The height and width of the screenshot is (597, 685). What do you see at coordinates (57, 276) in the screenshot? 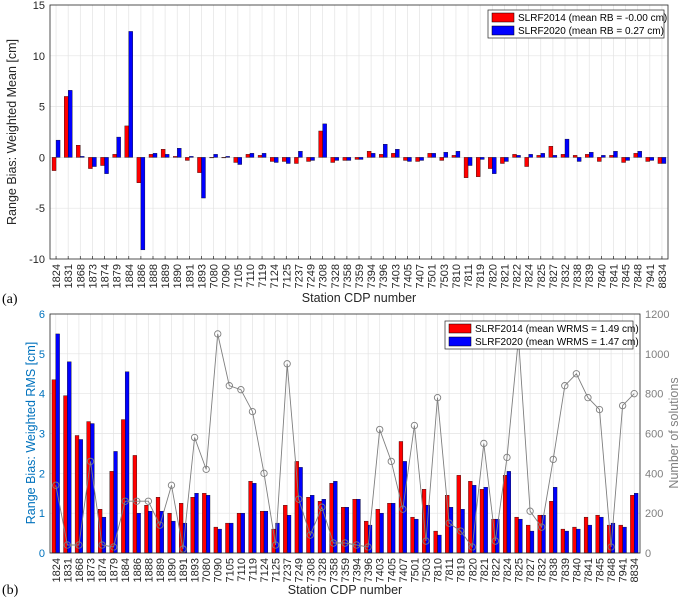
I see `a-xtick-label-1824: 1824` at bounding box center [57, 276].